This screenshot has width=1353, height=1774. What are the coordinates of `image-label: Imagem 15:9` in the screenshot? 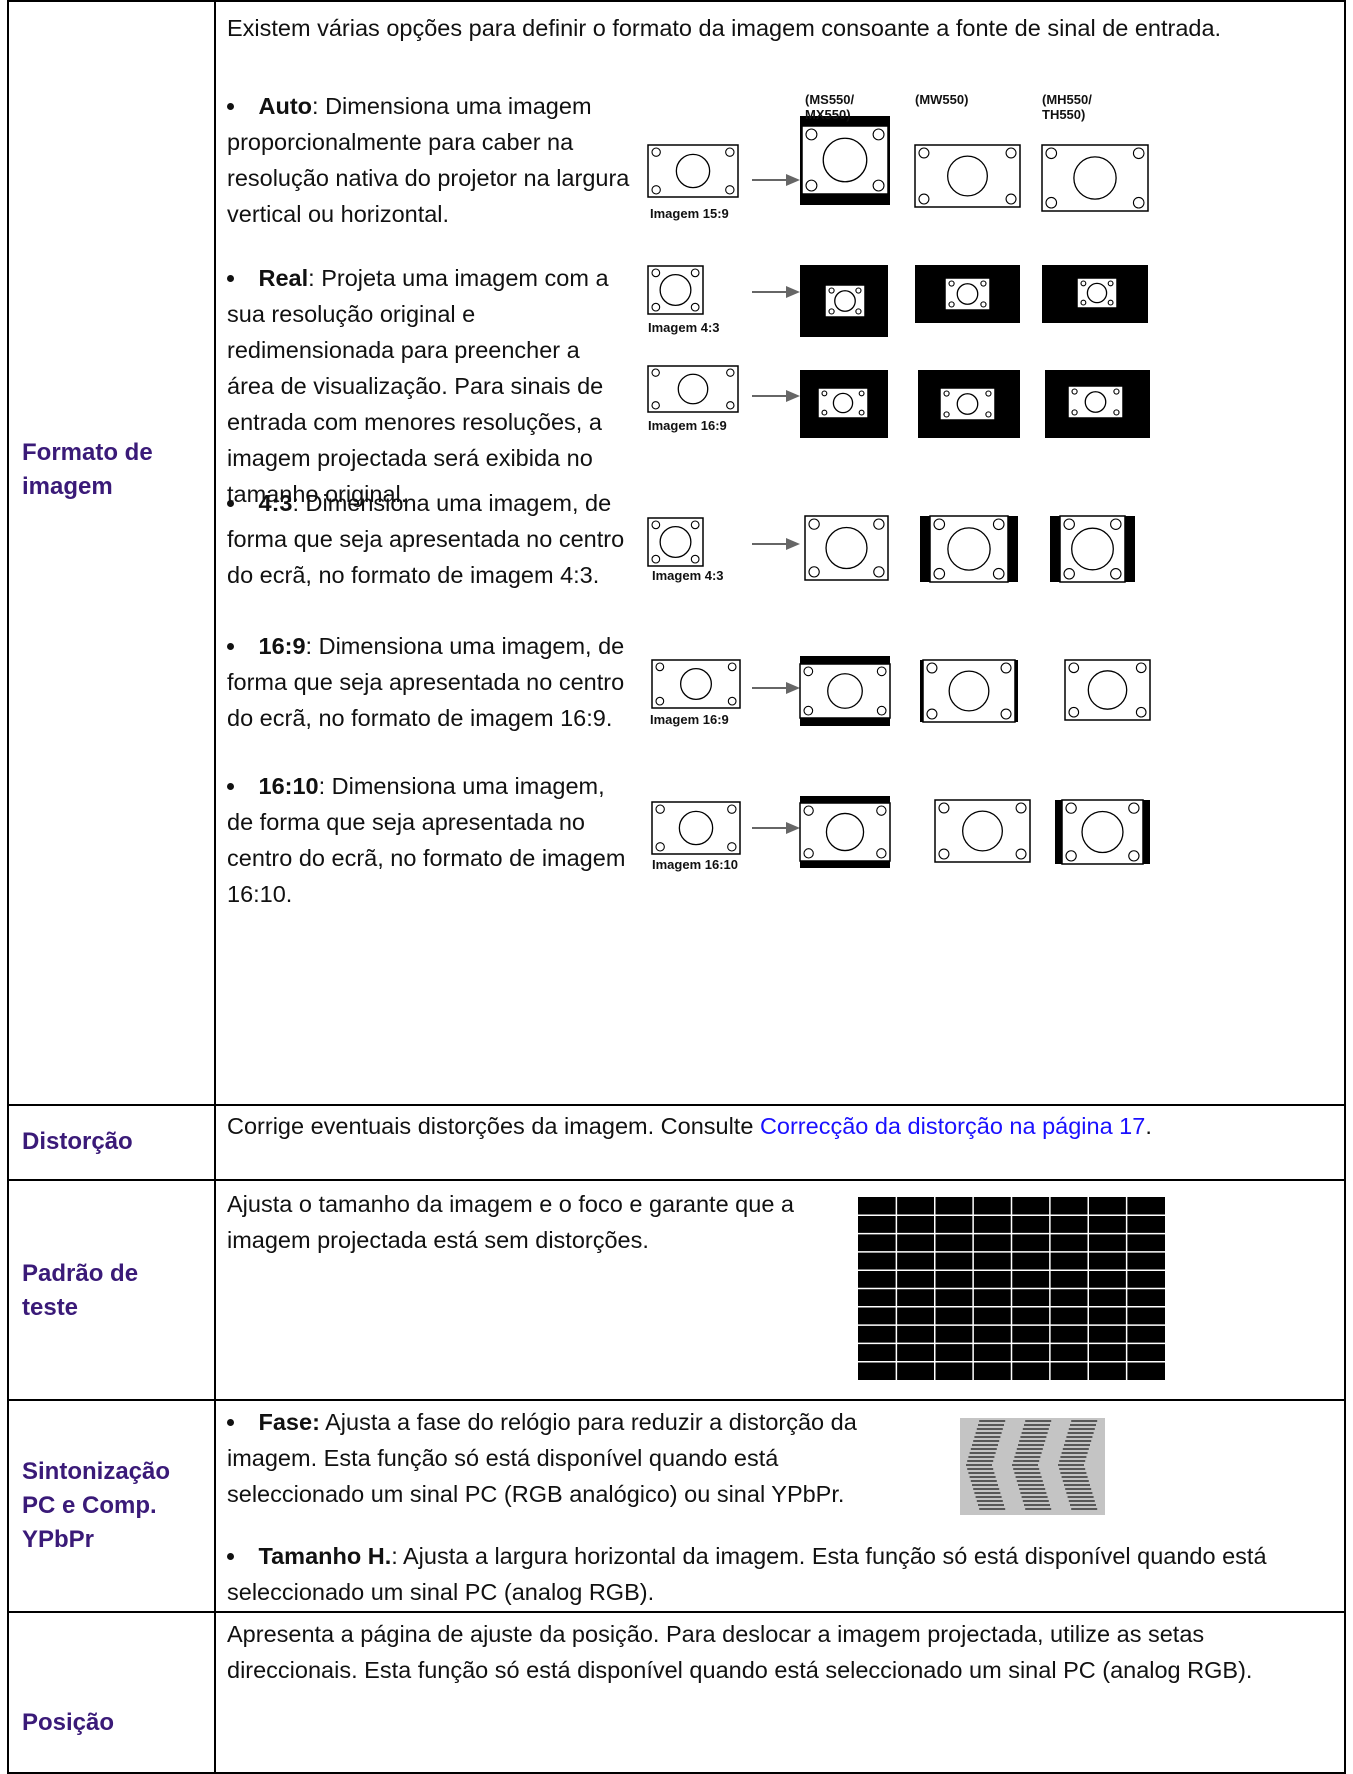 It's located at (689, 213).